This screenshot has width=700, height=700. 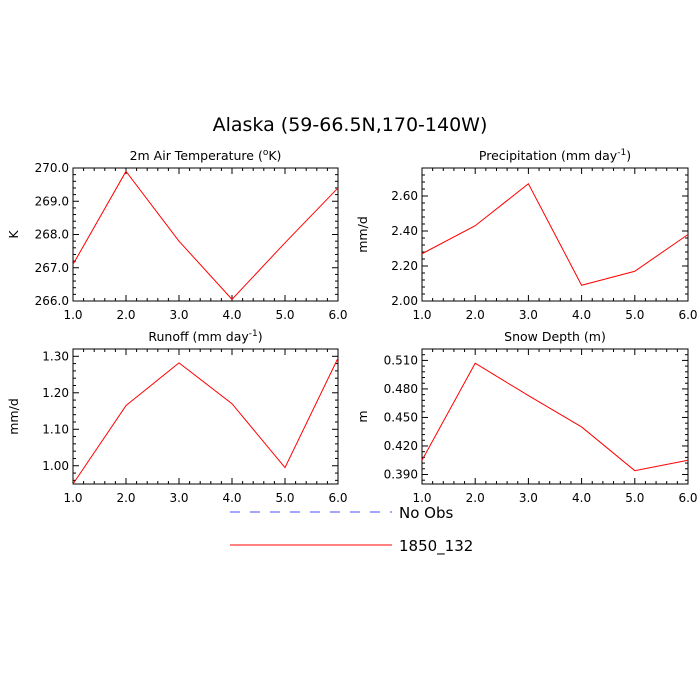 What do you see at coordinates (401, 474) in the screenshot?
I see `y-tick-label: 0.390` at bounding box center [401, 474].